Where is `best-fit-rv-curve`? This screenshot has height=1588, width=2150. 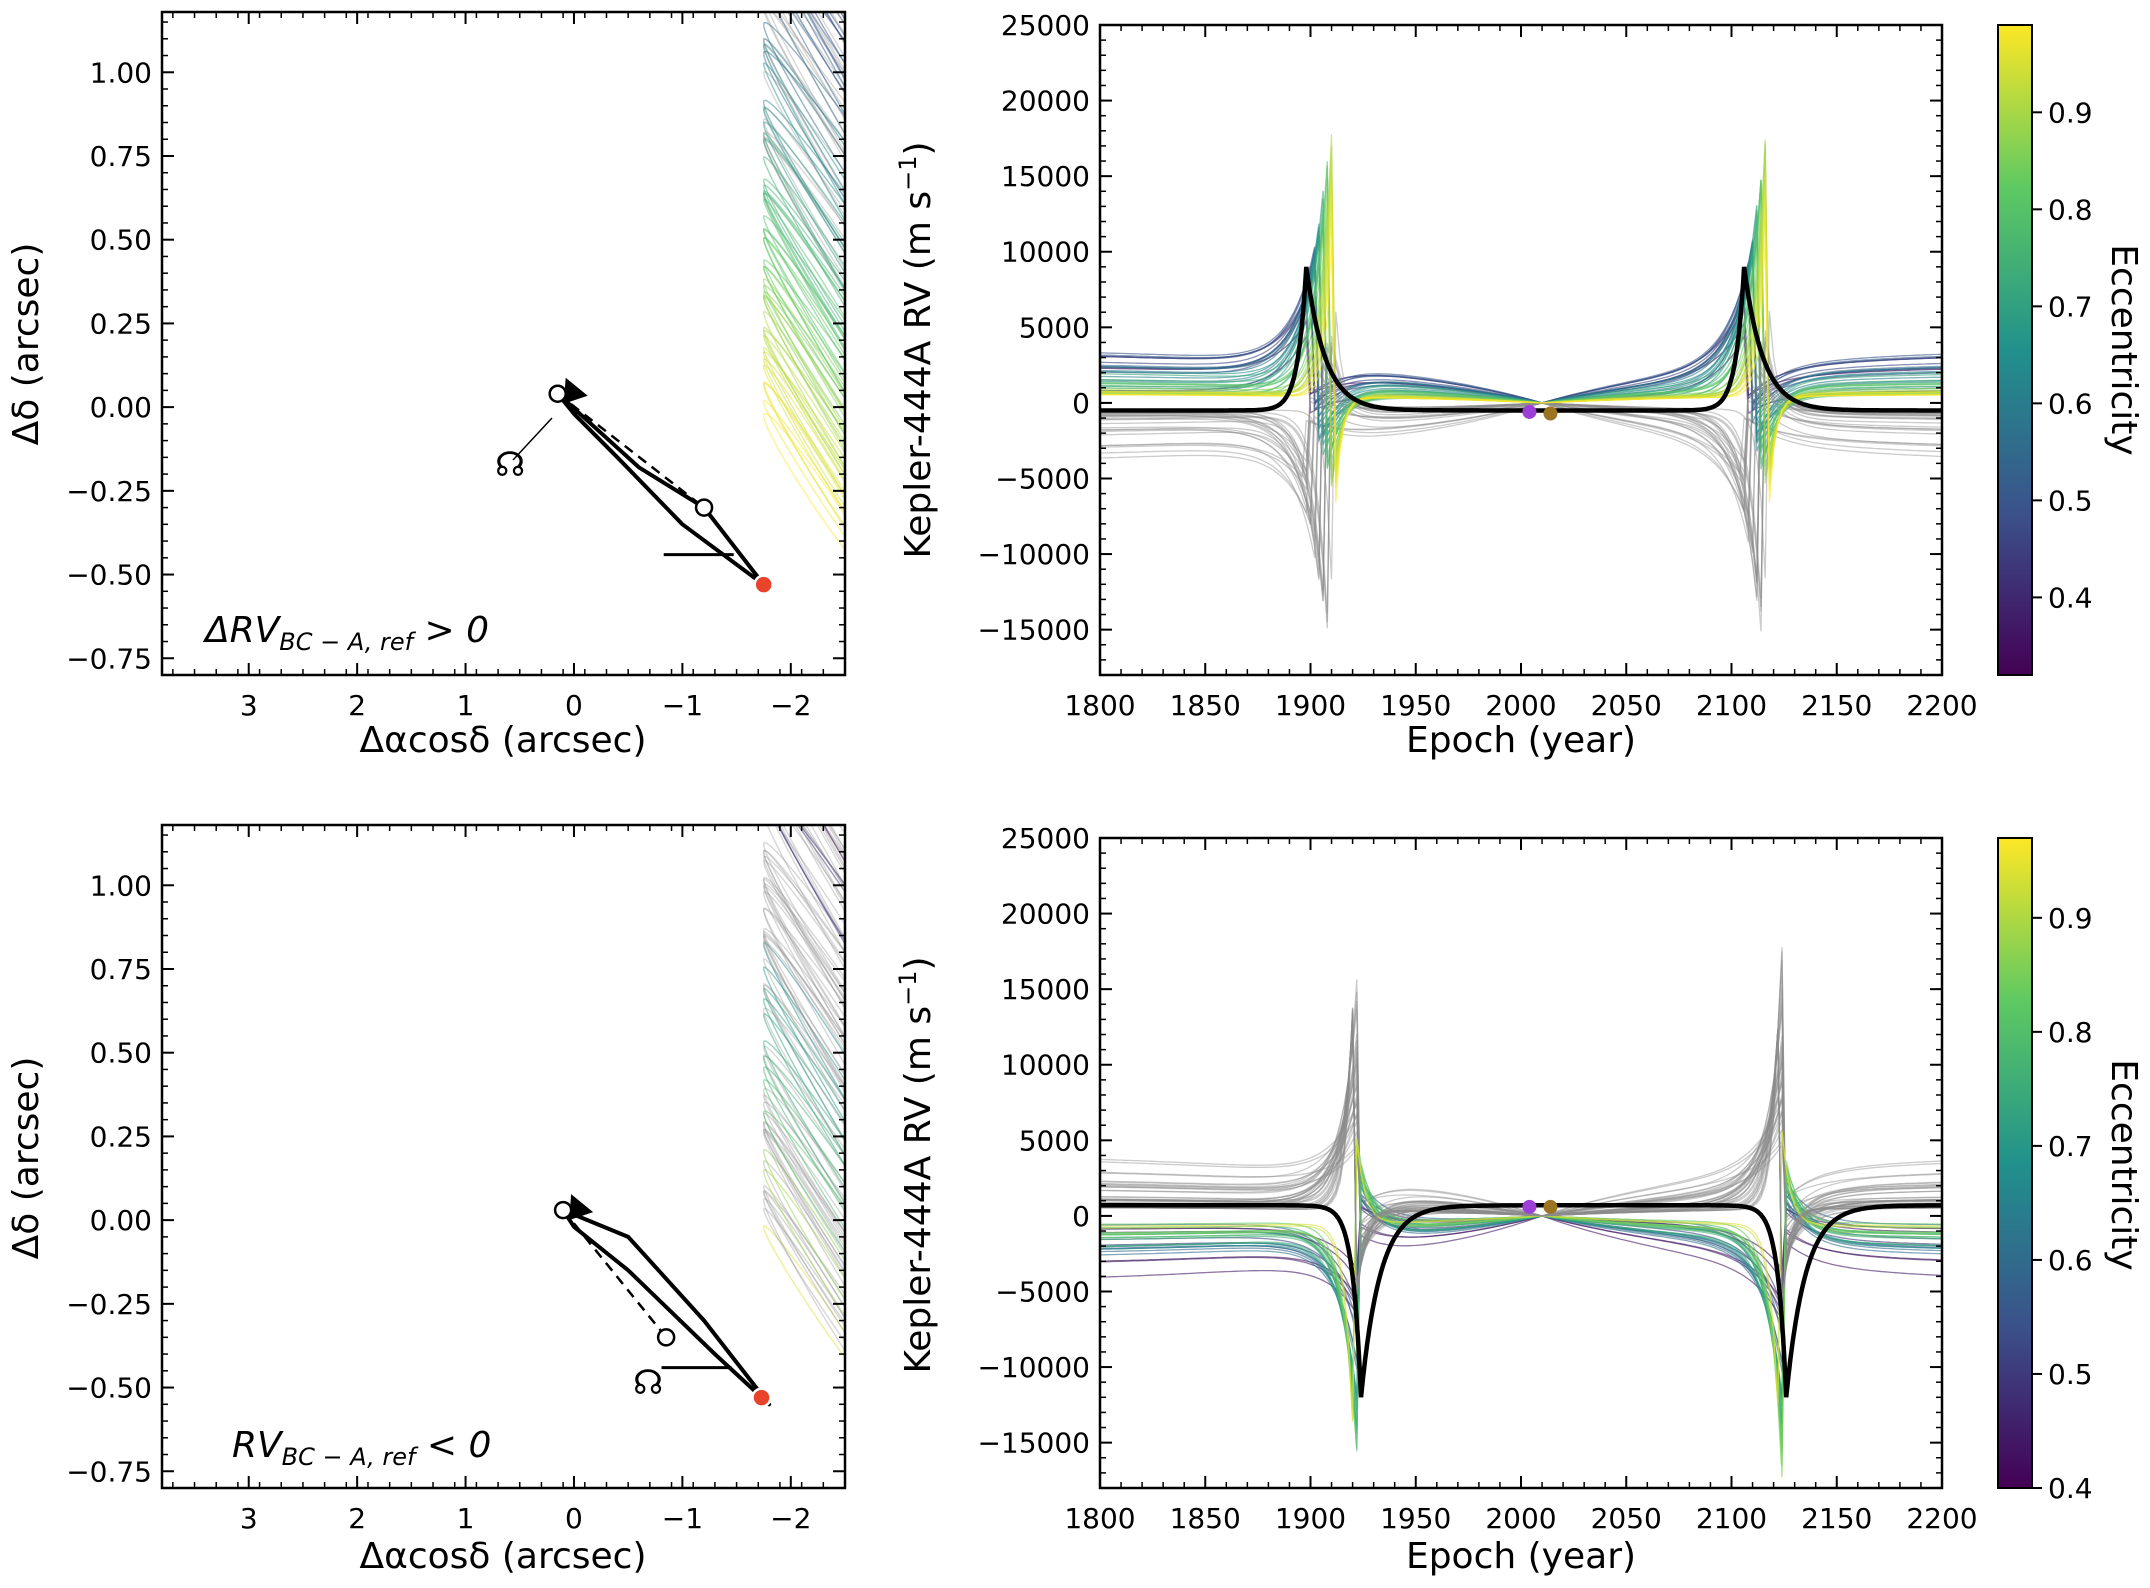 best-fit-rv-curve is located at coordinates (1521, 1300).